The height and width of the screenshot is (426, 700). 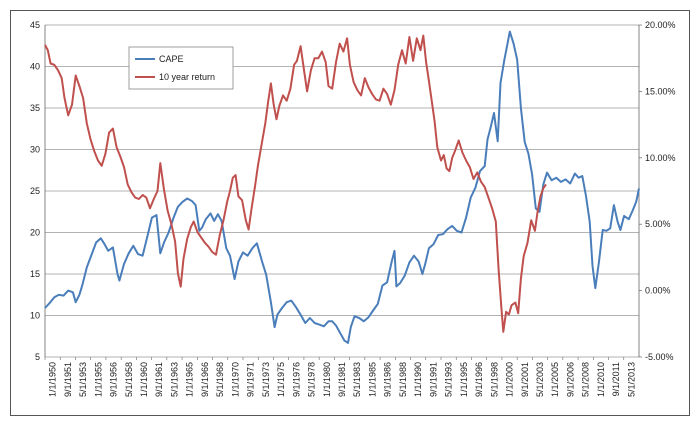 What do you see at coordinates (658, 224) in the screenshot?
I see `y-right-tick-label: 5.00%` at bounding box center [658, 224].